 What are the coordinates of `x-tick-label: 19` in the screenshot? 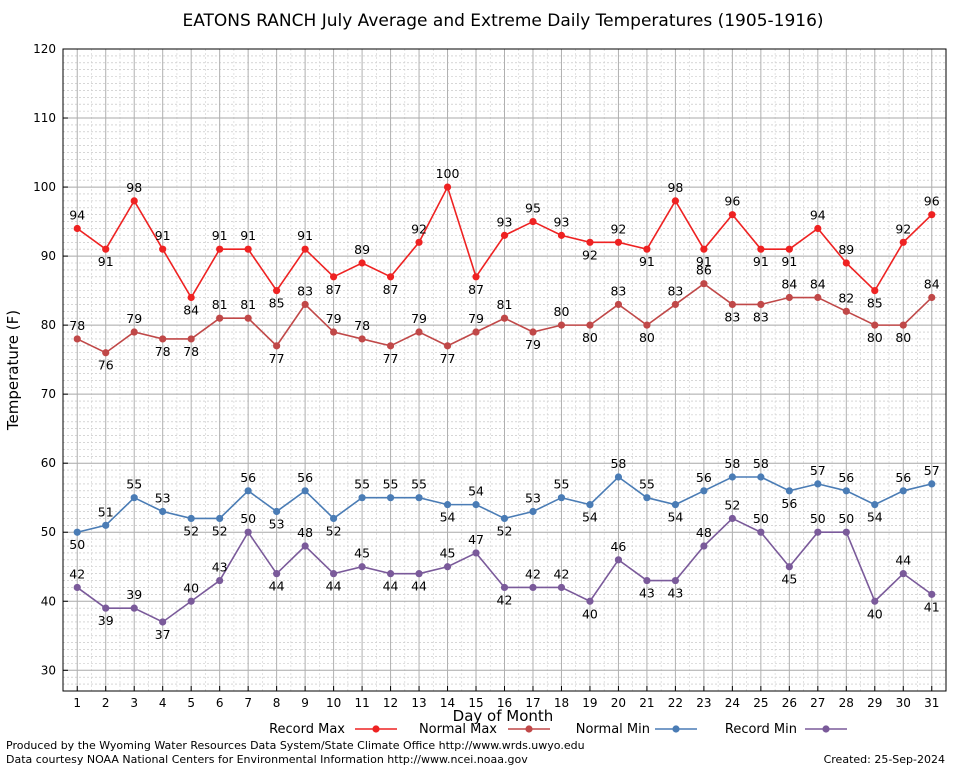 It's located at (589, 703).